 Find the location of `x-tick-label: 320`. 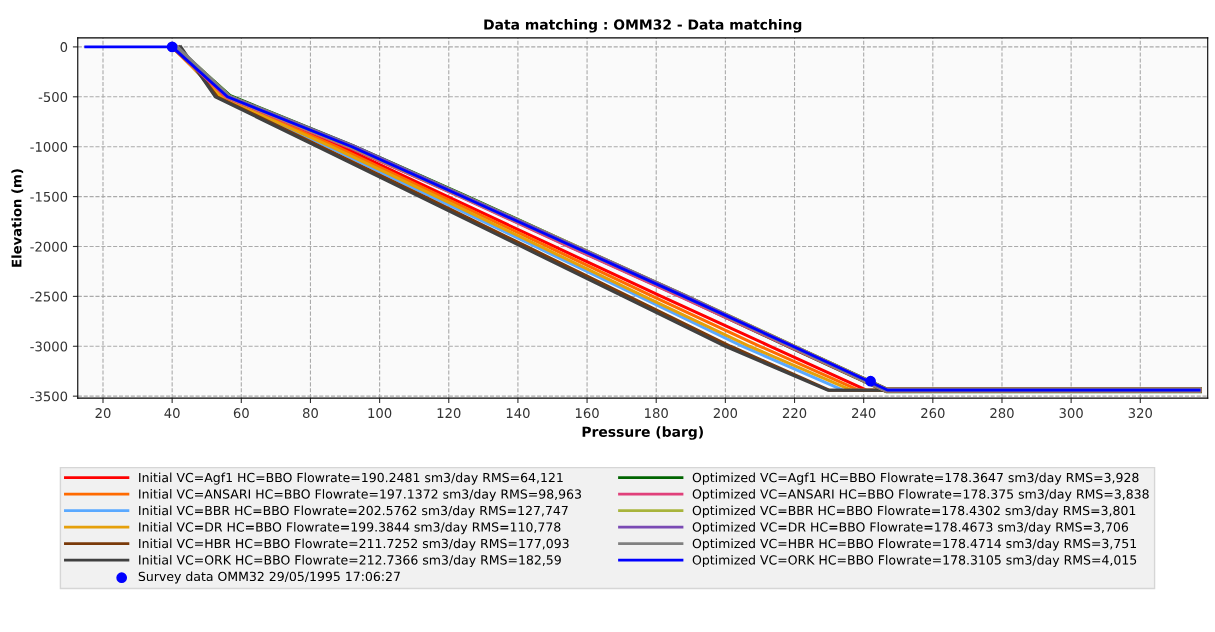

x-tick-label: 320 is located at coordinates (1140, 413).